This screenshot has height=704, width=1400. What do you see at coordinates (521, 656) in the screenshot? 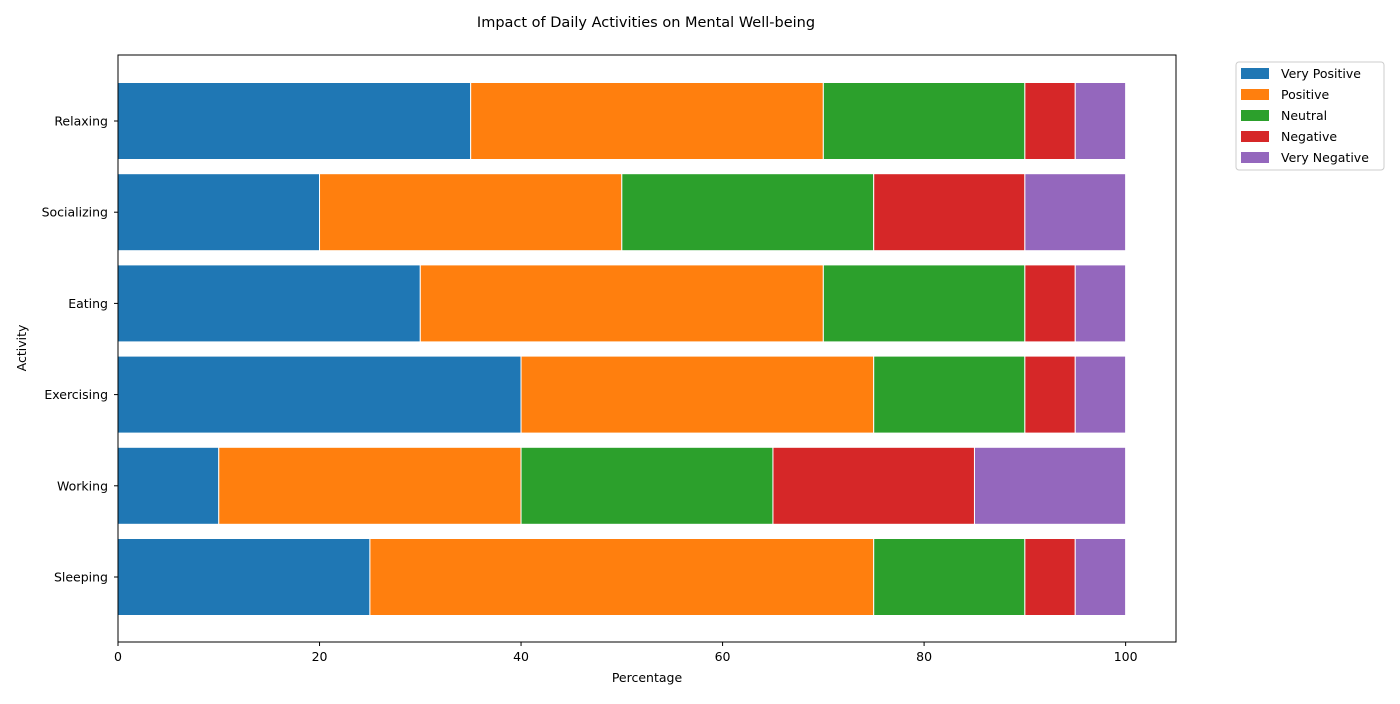
I see `x-tick-label: 40` at bounding box center [521, 656].